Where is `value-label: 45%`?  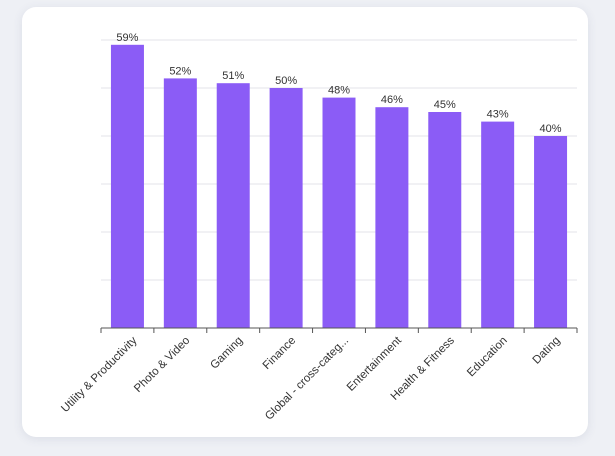 value-label: 45% is located at coordinates (445, 105).